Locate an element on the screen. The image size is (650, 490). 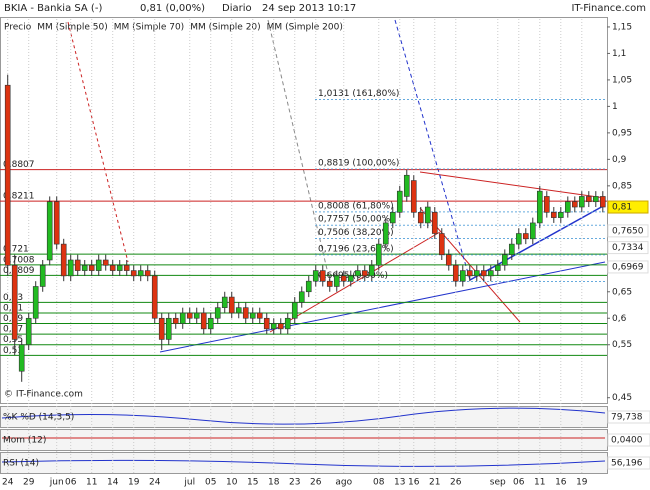
fib-label: 1,0131 (161,80%) is located at coordinates (358, 94).